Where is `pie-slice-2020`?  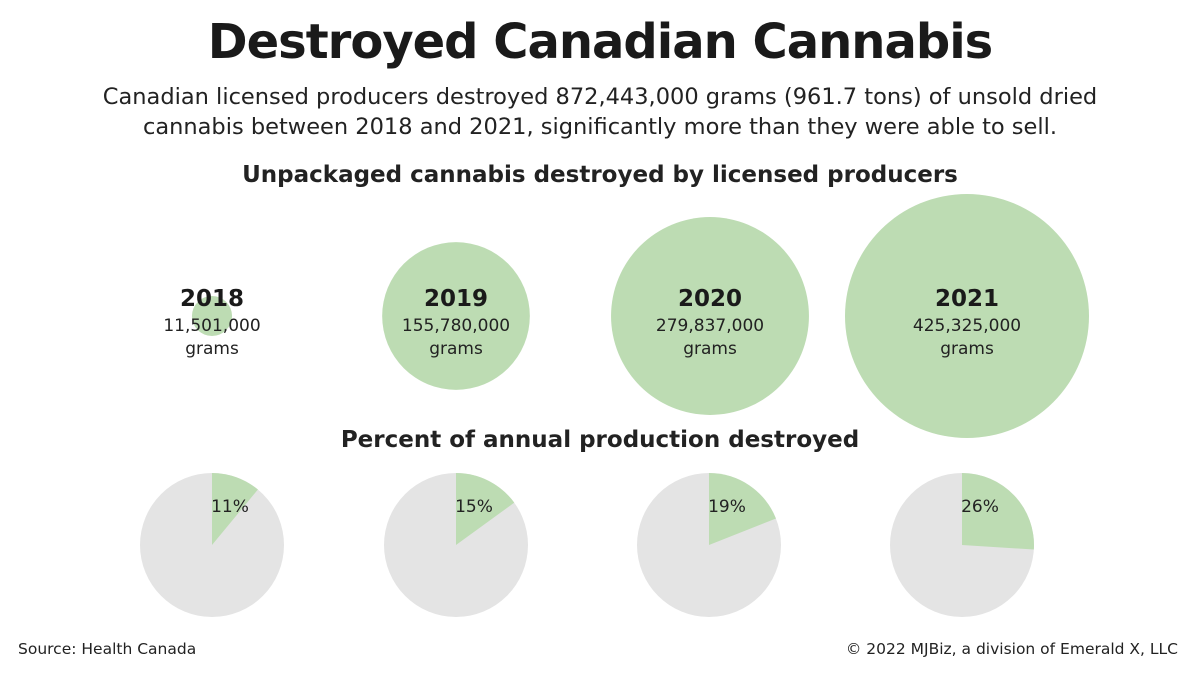
pie-slice-2020 is located at coordinates (742, 509).